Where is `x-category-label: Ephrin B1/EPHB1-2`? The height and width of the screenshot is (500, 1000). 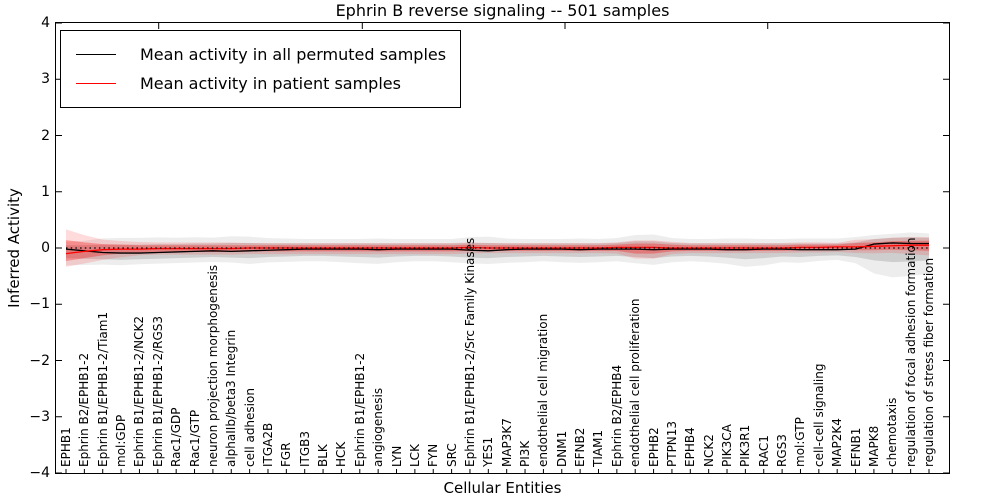
x-category-label: Ephrin B1/EPHB1-2 is located at coordinates (359, 409).